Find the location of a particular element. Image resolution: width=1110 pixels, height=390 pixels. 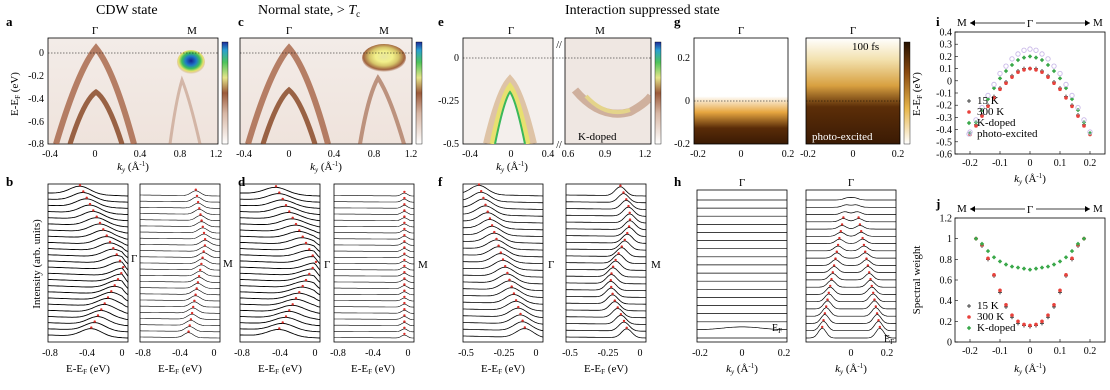

arrow-left-head-i is located at coordinates (972, 23).